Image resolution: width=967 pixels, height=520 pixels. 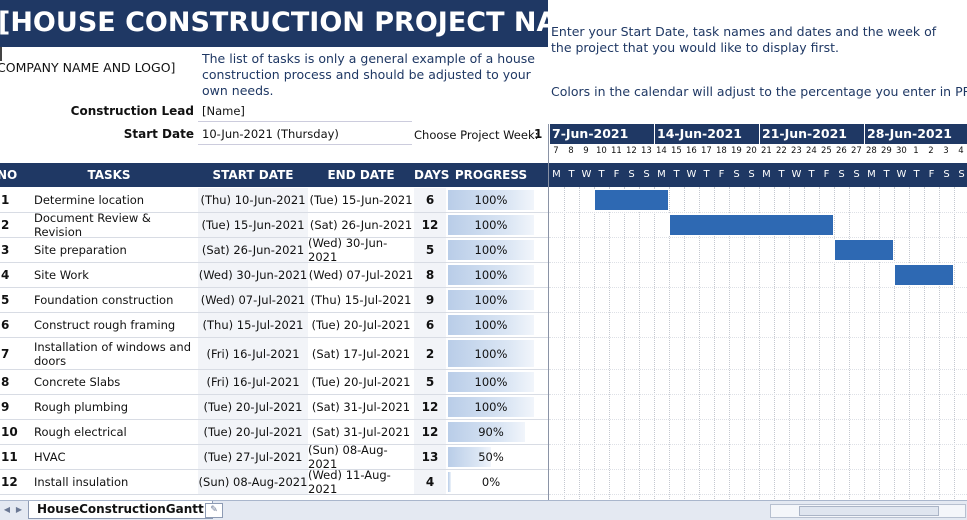 I want to click on row-number: 6, so click(x=5, y=325).